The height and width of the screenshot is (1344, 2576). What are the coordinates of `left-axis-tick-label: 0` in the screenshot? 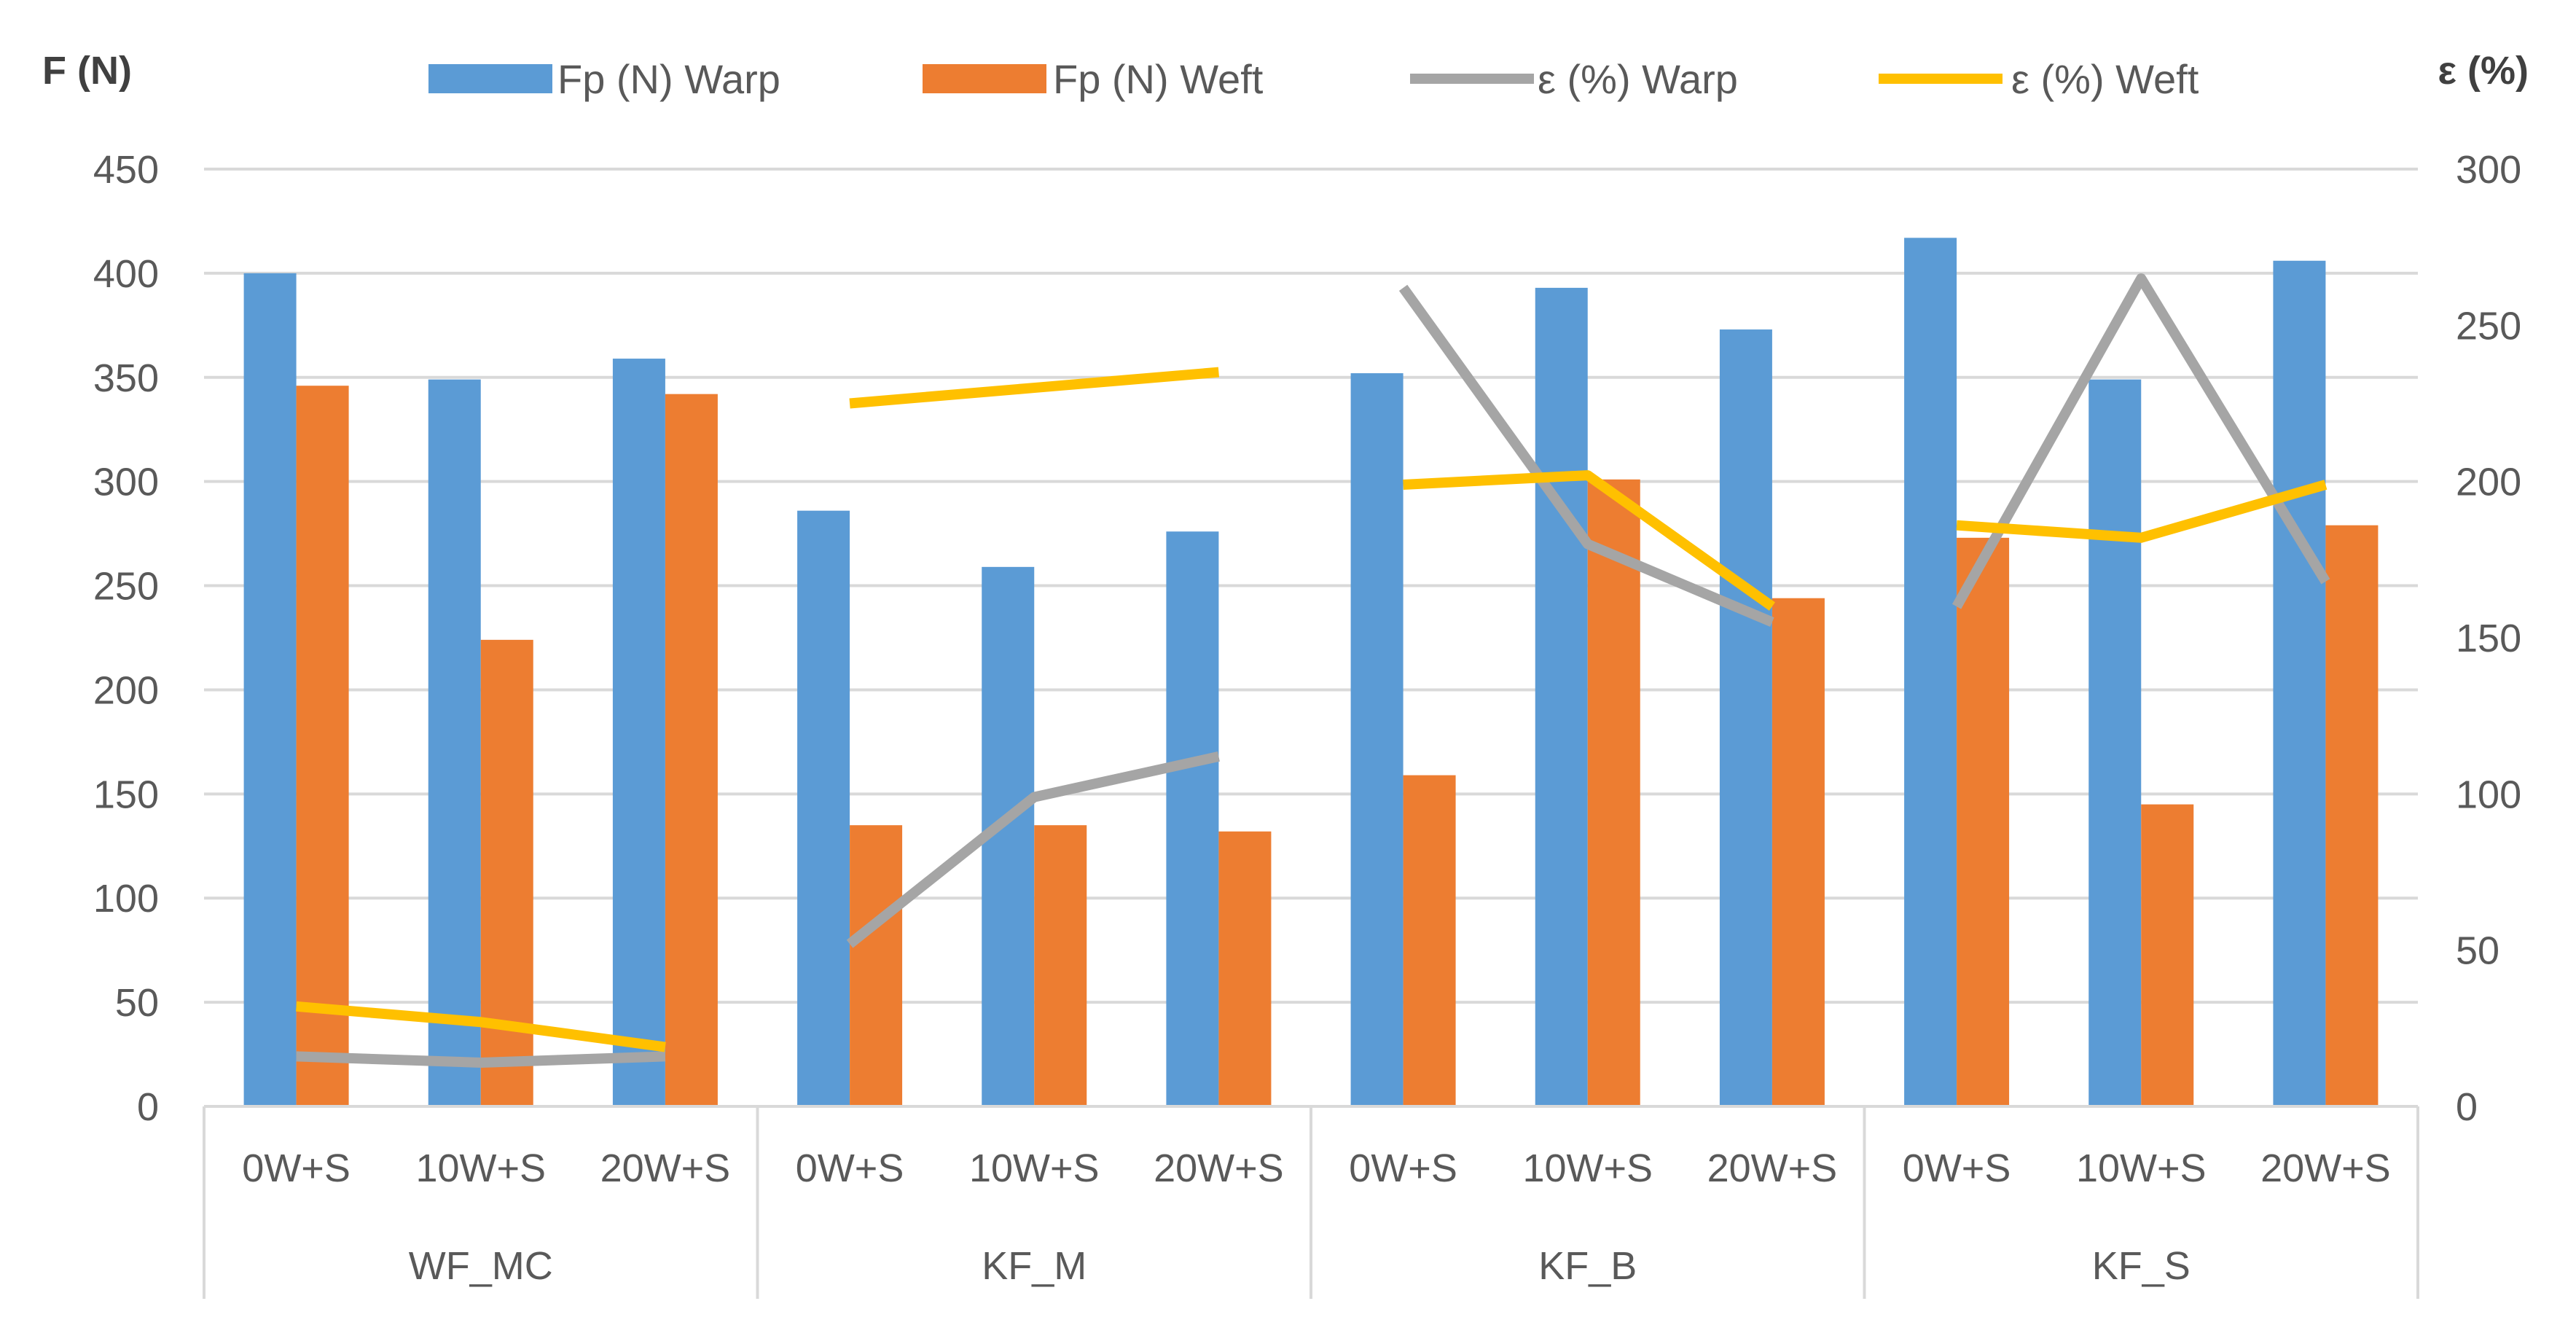 It's located at (148, 1107).